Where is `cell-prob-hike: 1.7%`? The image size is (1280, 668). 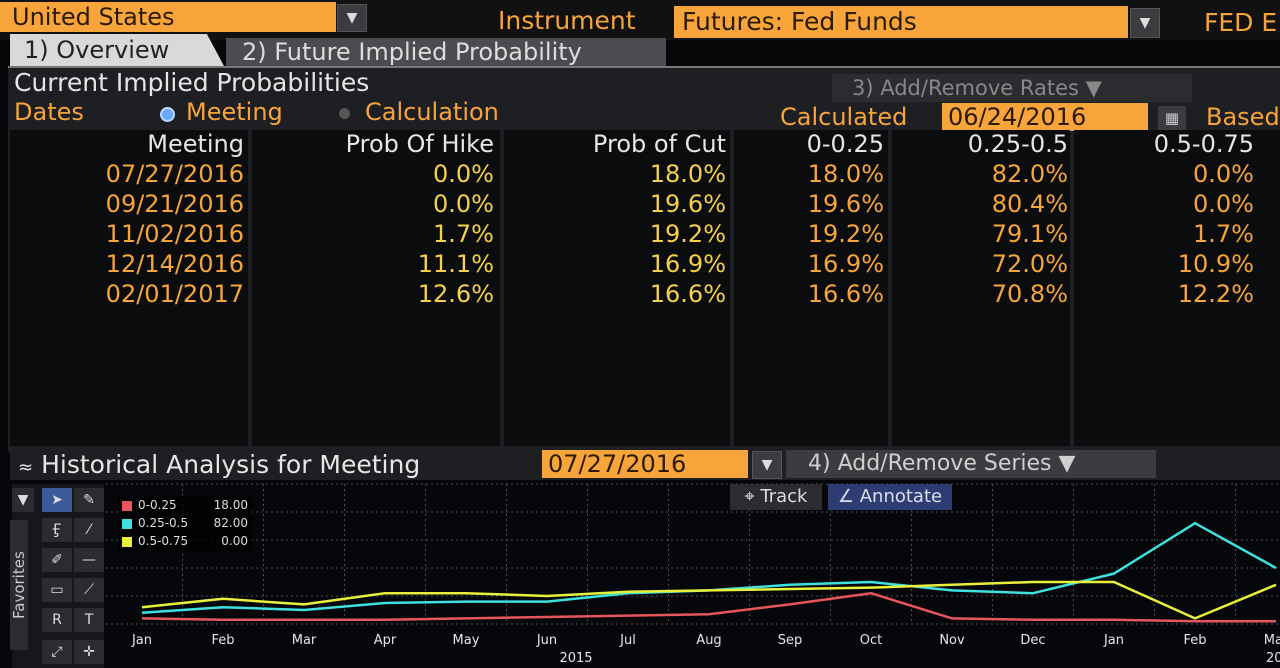
cell-prob-hike: 1.7% is located at coordinates (463, 234).